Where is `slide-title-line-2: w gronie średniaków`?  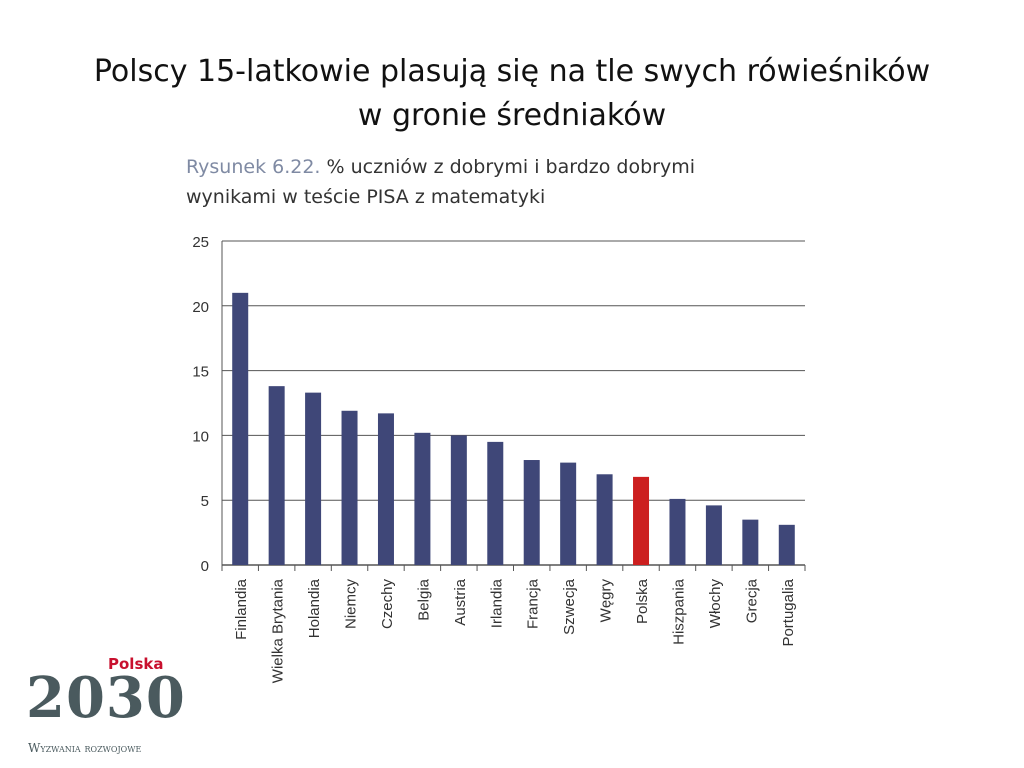
slide-title-line-2: w gronie średniaków is located at coordinates (512, 115).